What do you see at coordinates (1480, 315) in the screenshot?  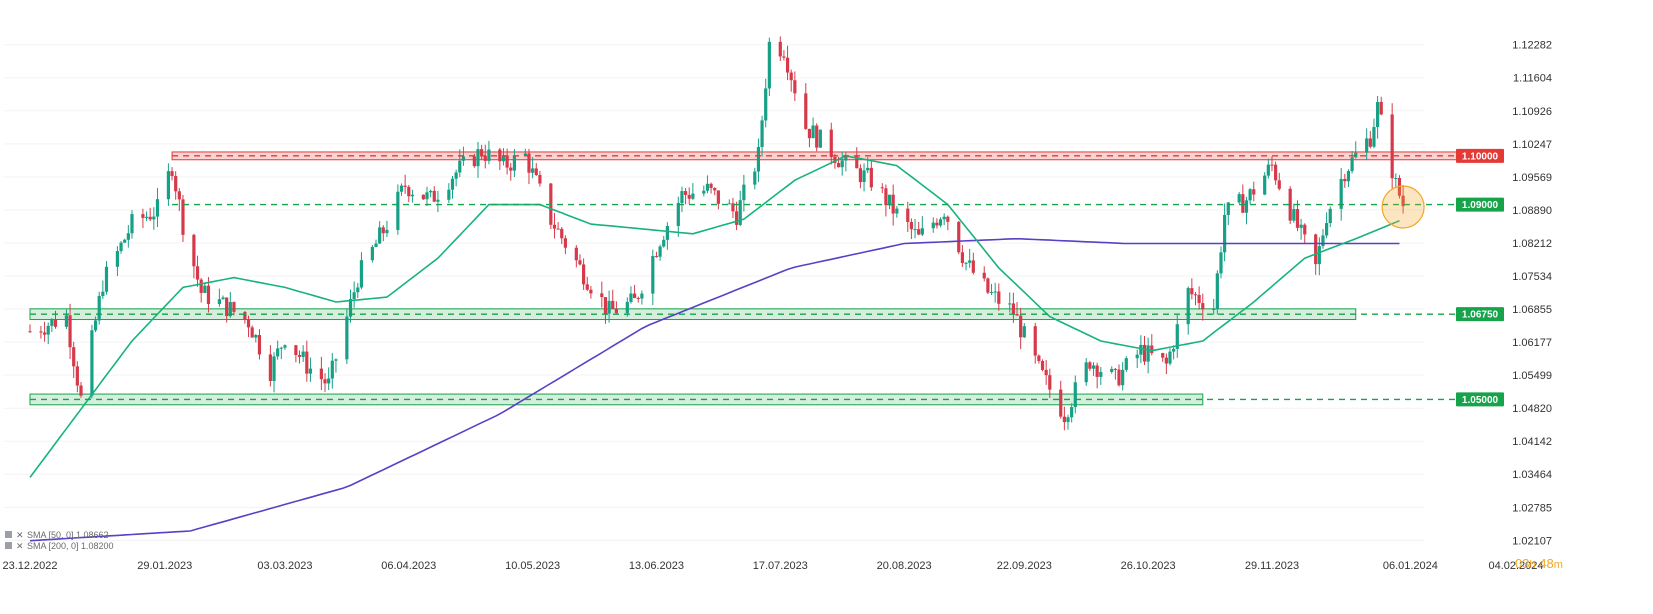 I see `level-tag-label: 1.06750` at bounding box center [1480, 315].